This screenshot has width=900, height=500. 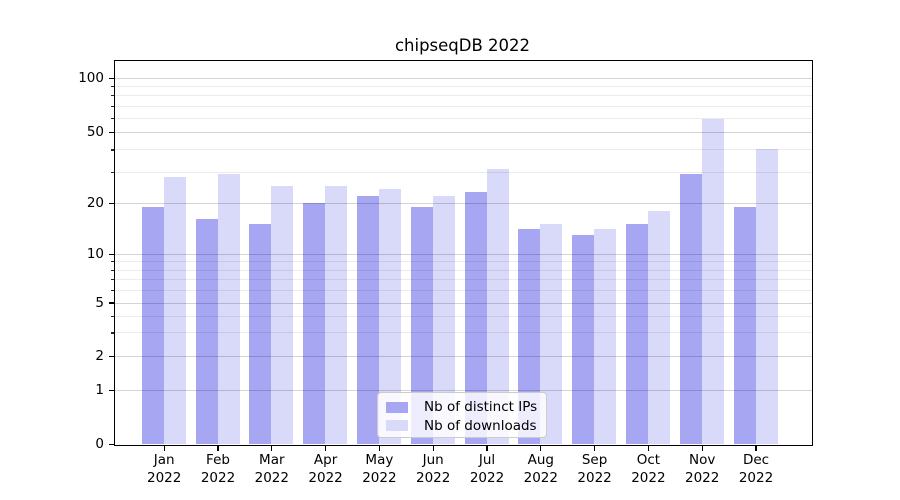 I want to click on x-tick-mark-feb, so click(x=218, y=448).